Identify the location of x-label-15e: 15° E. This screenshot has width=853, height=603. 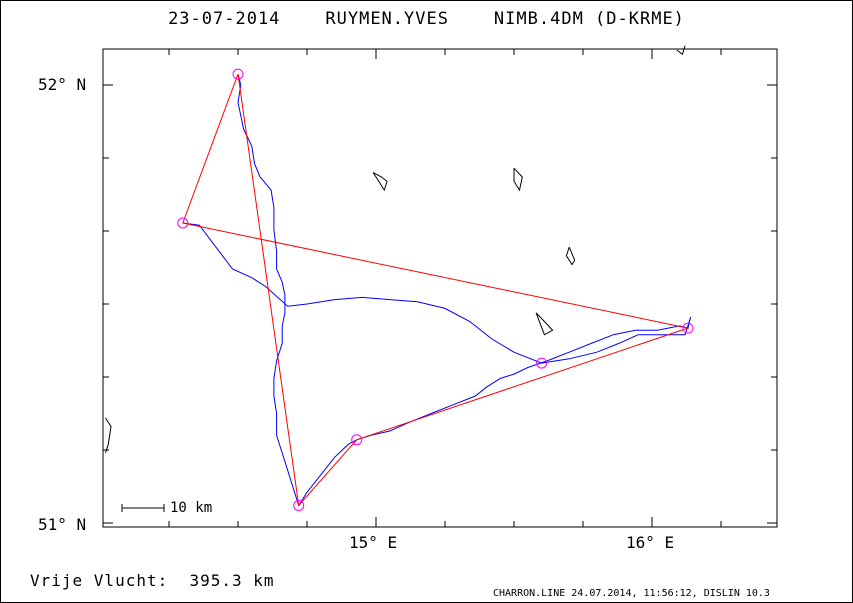
(373, 542).